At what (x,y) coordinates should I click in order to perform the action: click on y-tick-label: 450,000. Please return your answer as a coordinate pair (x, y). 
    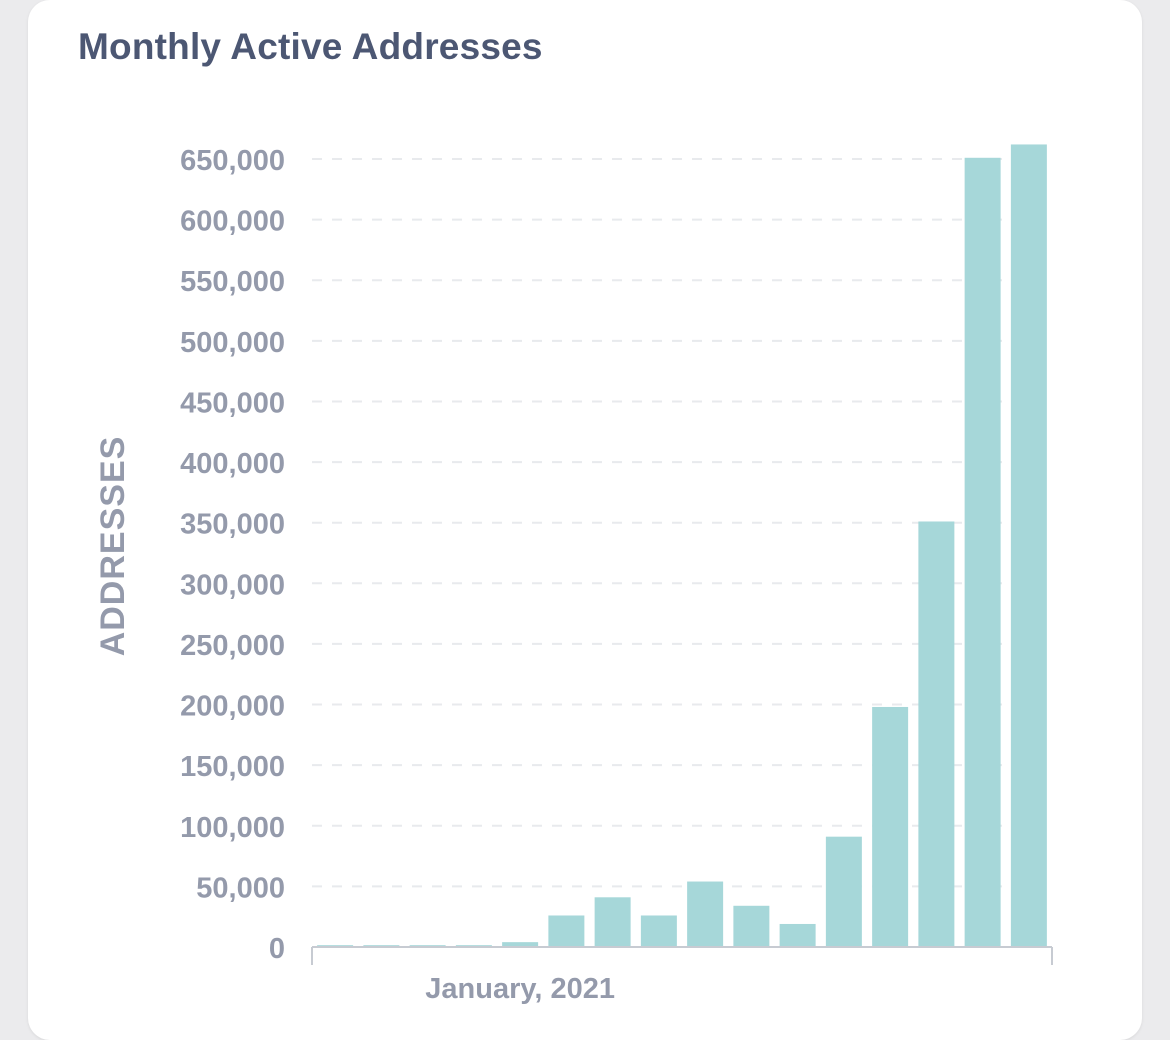
    Looking at the image, I should click on (232, 403).